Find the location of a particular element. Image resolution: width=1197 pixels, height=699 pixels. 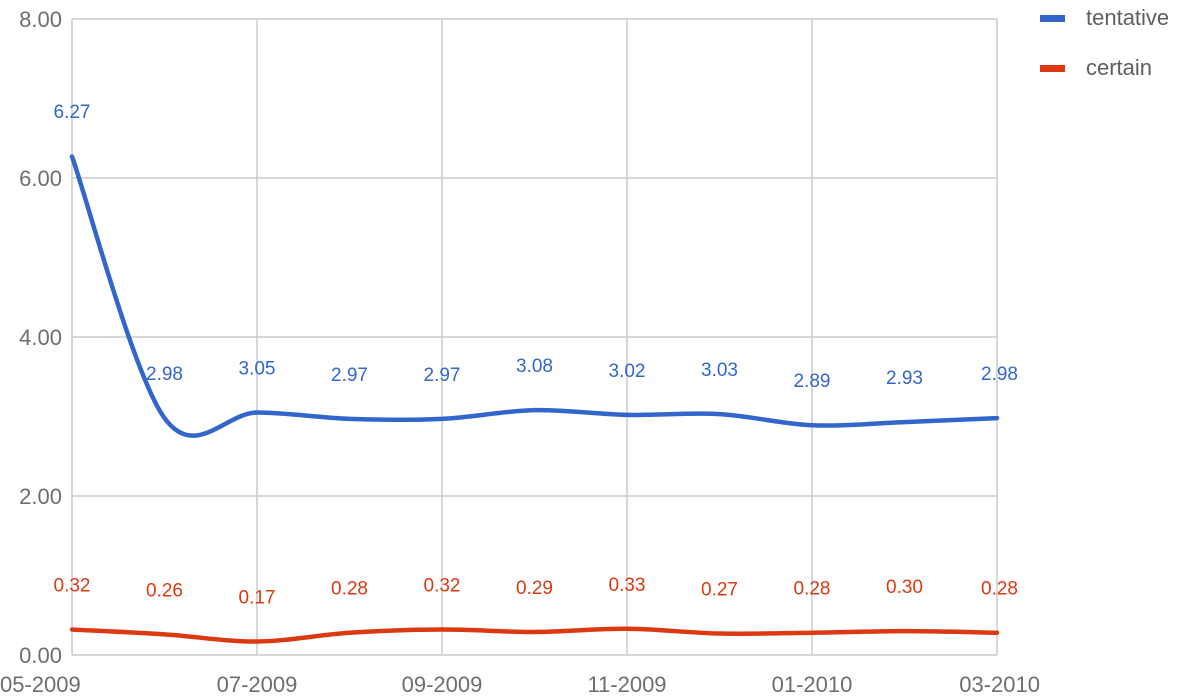

legend-label-tentative: tentative is located at coordinates (1128, 17).